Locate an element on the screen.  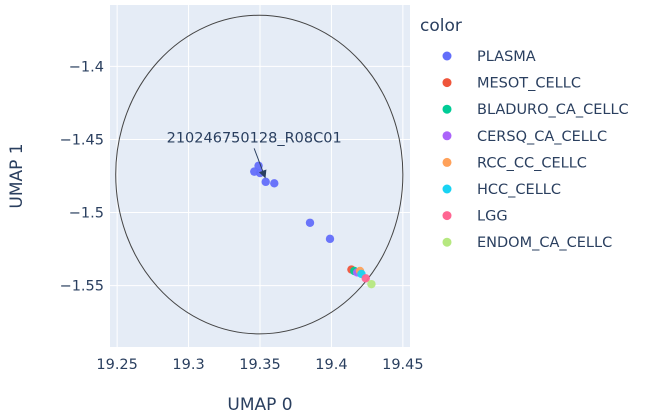
y-axis-title: UMAP 1 is located at coordinates (17, 175).